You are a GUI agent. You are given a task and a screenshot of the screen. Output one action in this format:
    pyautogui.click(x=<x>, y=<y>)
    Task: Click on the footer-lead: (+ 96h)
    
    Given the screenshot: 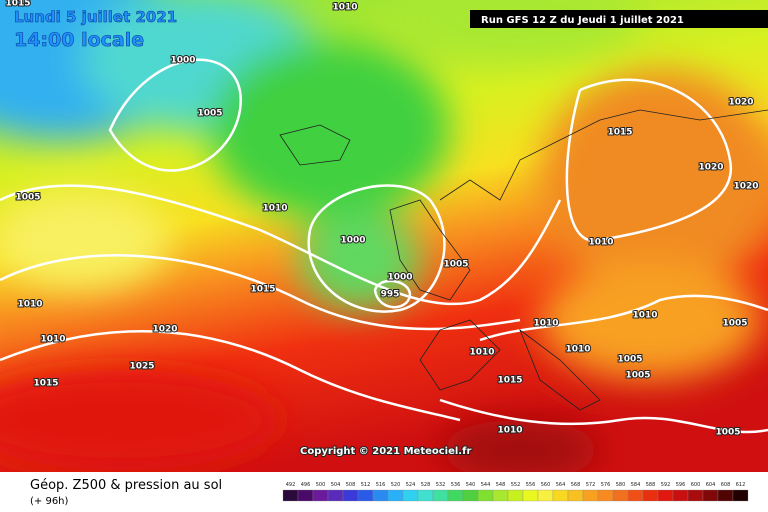 What is the action you would take?
    pyautogui.click(x=49, y=501)
    